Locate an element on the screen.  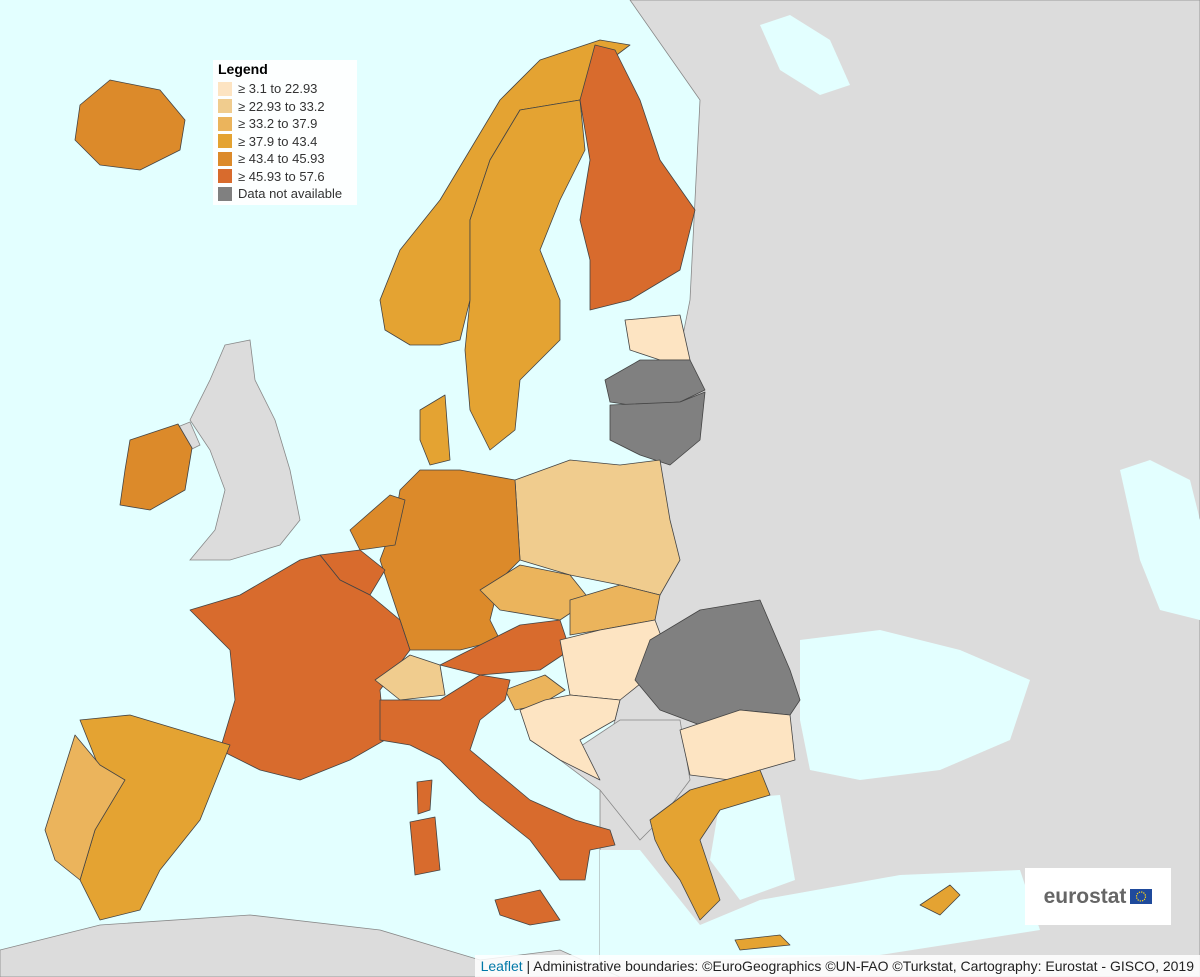
sweden is located at coordinates (525, 275).